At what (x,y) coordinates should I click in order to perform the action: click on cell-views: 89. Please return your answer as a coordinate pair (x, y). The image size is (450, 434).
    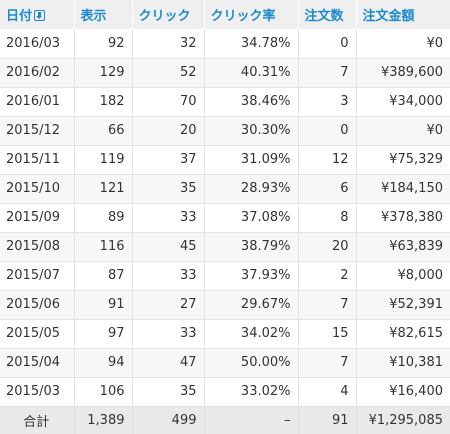
    Looking at the image, I should click on (103, 218).